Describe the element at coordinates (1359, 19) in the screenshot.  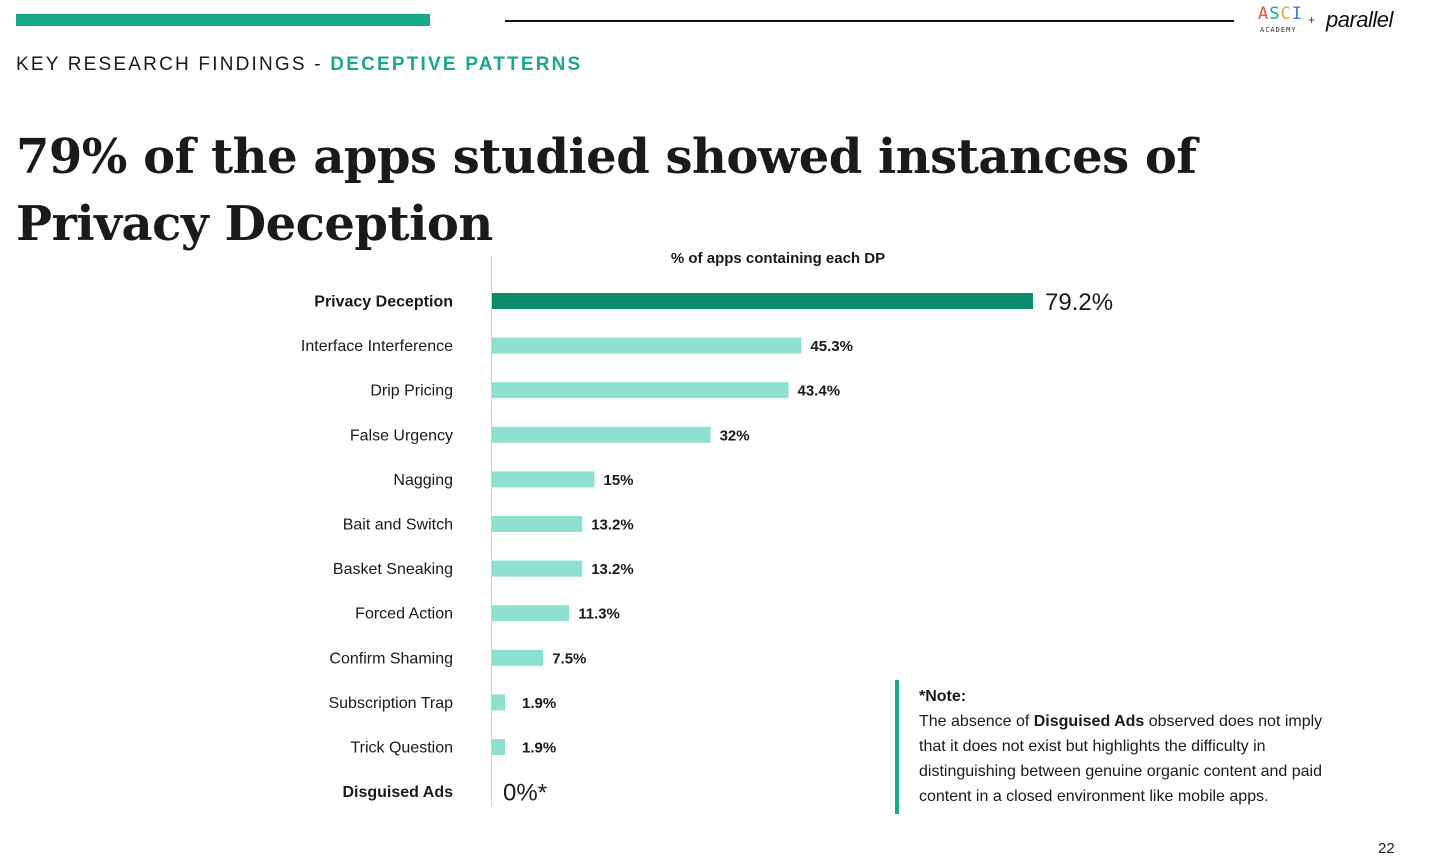
I see `parallel-logo: parallel` at that location.